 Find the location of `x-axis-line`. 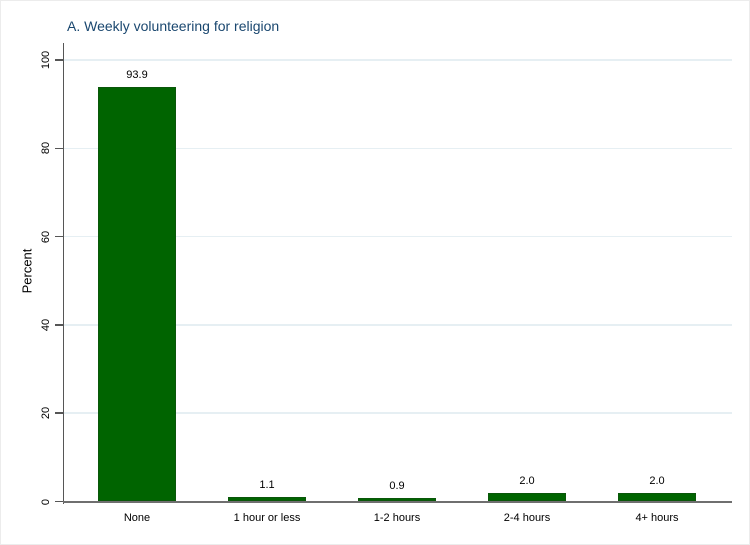

x-axis-line is located at coordinates (397, 501).